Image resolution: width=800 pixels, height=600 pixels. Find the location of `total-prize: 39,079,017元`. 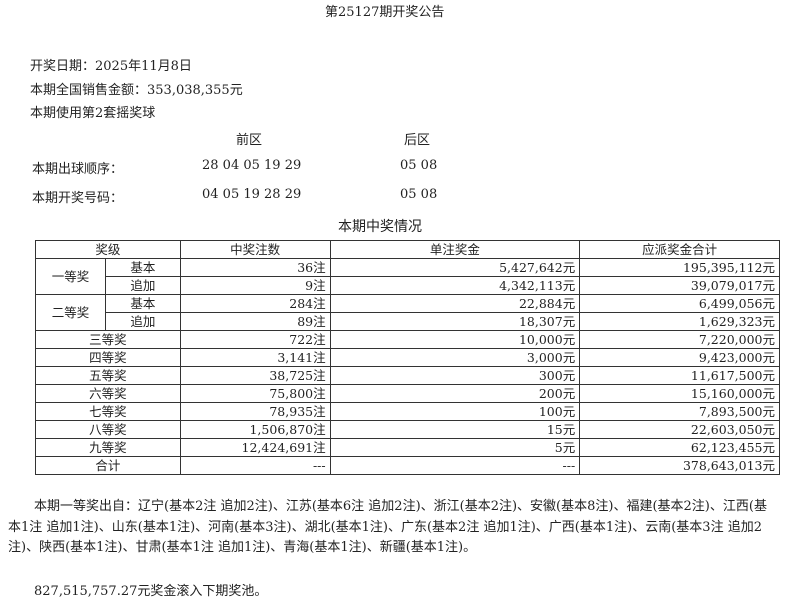

total-prize: 39,079,017元 is located at coordinates (679, 285).